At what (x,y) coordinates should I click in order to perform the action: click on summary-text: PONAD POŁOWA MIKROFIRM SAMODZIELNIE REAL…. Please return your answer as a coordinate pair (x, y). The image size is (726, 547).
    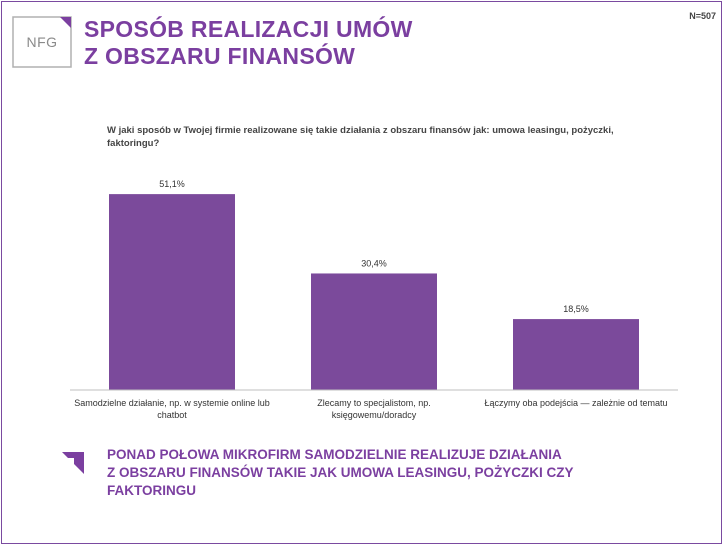
    Looking at the image, I should click on (377, 473).